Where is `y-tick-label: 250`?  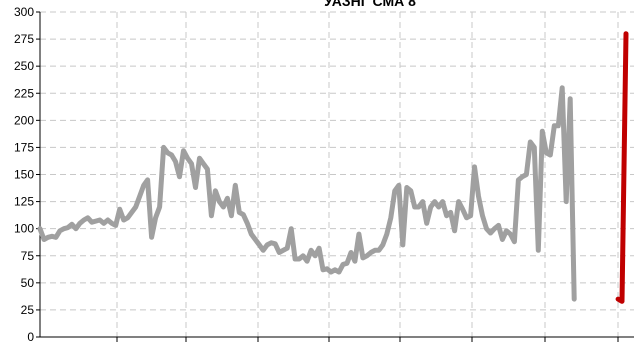
y-tick-label: 250 is located at coordinates (24, 66).